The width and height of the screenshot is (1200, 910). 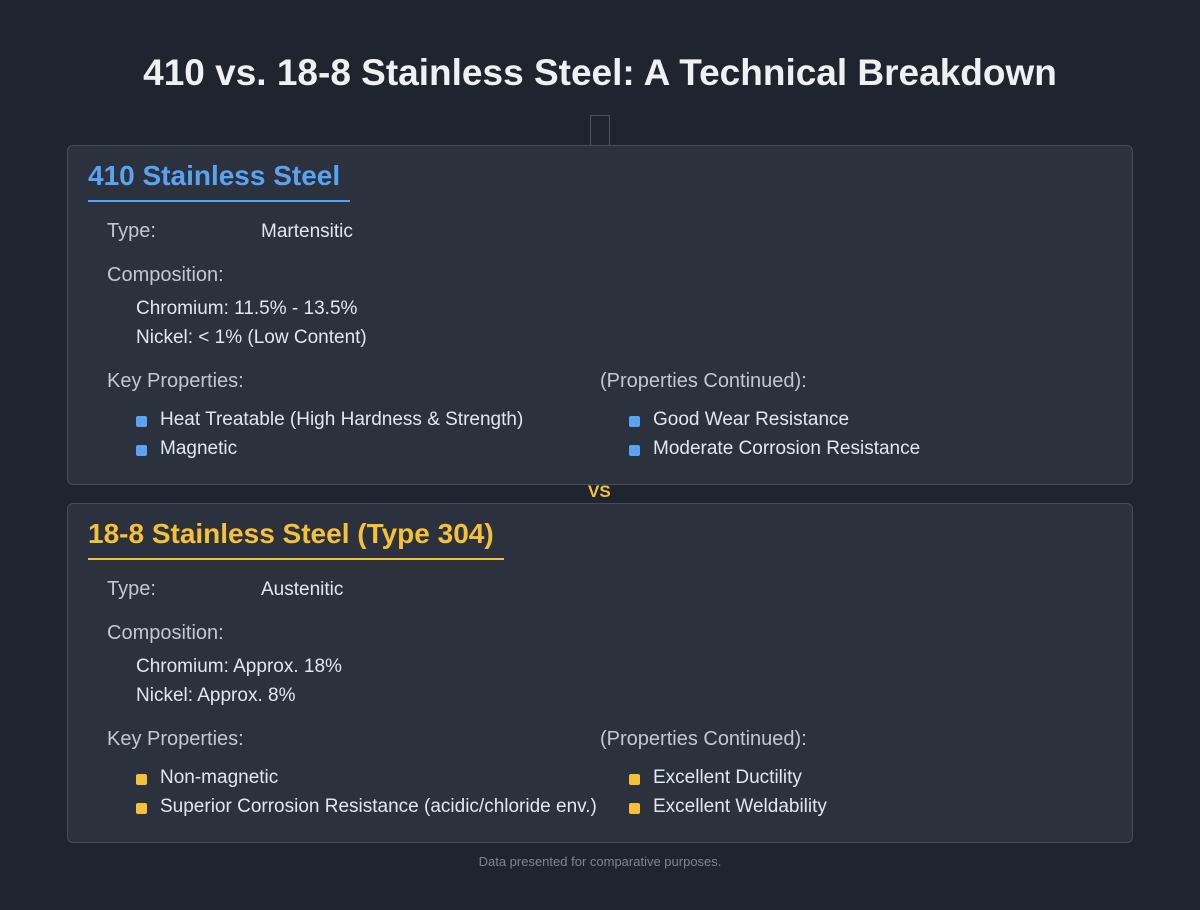 What do you see at coordinates (599, 491) in the screenshot?
I see `vs-label: VS` at bounding box center [599, 491].